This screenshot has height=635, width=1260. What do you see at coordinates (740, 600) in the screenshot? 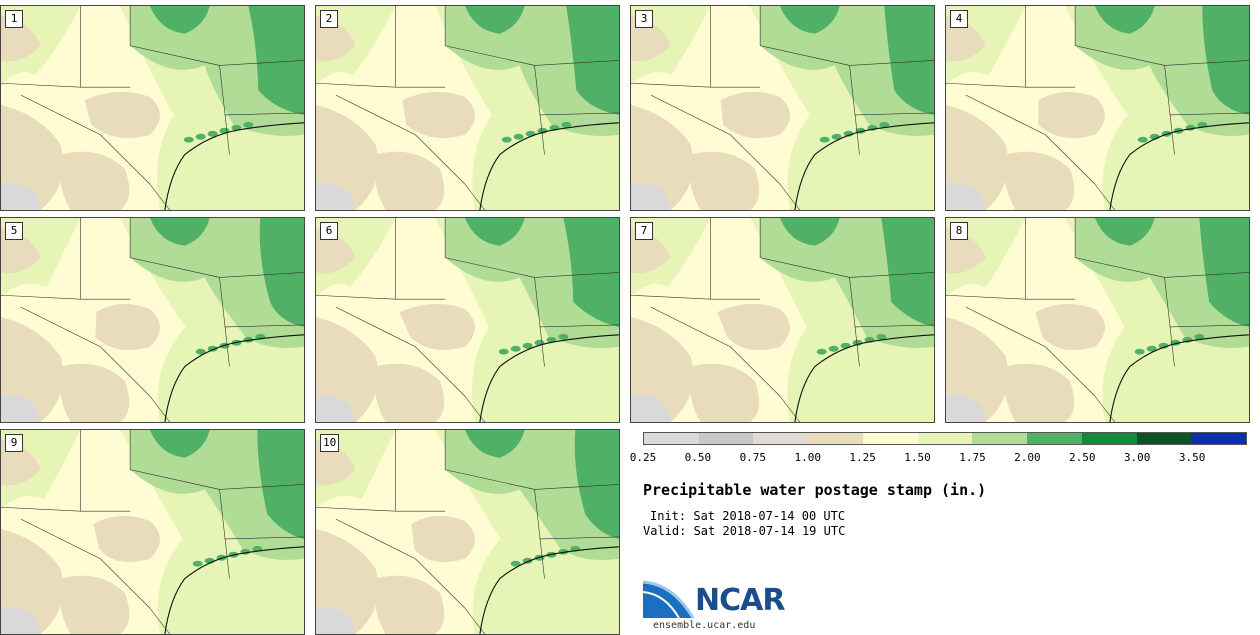
I see `logo-wordmark: NCAR` at bounding box center [740, 600].